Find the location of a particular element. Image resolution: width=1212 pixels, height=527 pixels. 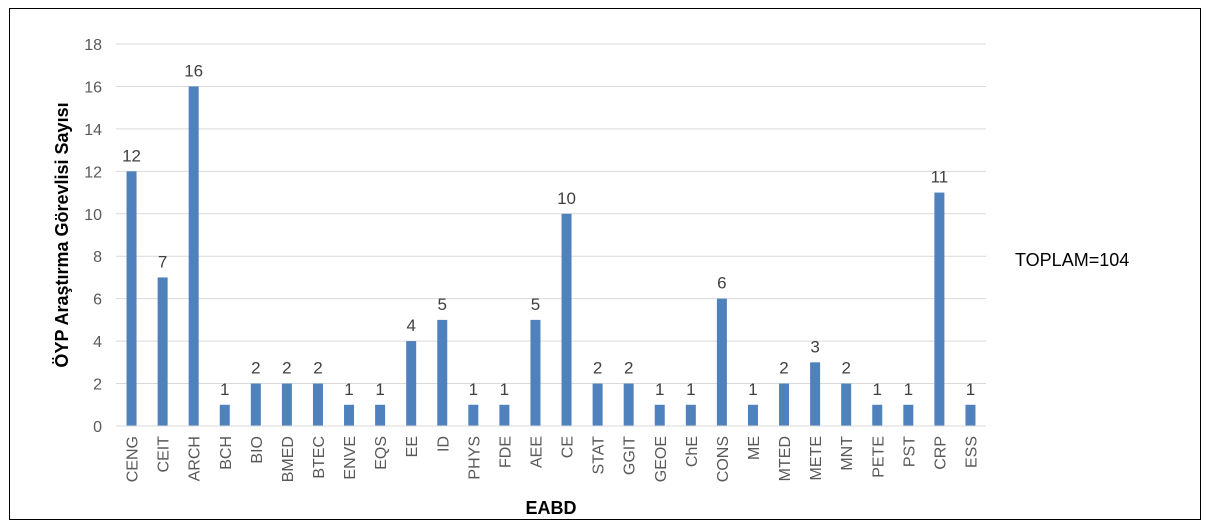

bar-btec is located at coordinates (317, 404).